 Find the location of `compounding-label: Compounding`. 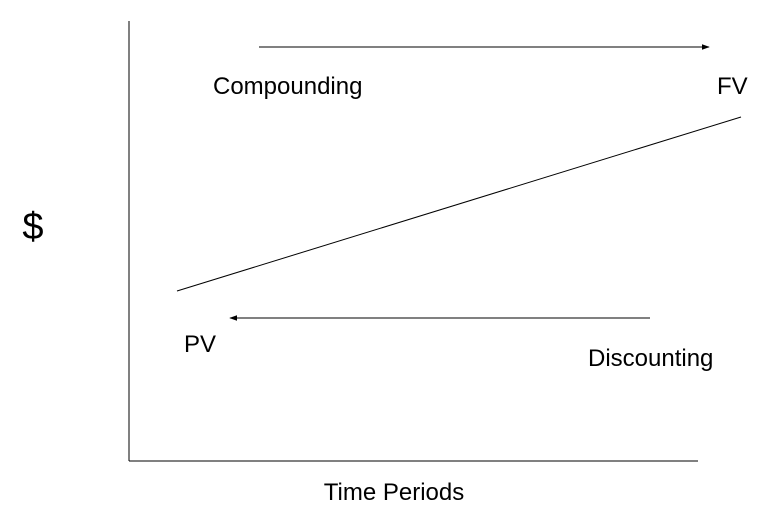

compounding-label: Compounding is located at coordinates (287, 86).